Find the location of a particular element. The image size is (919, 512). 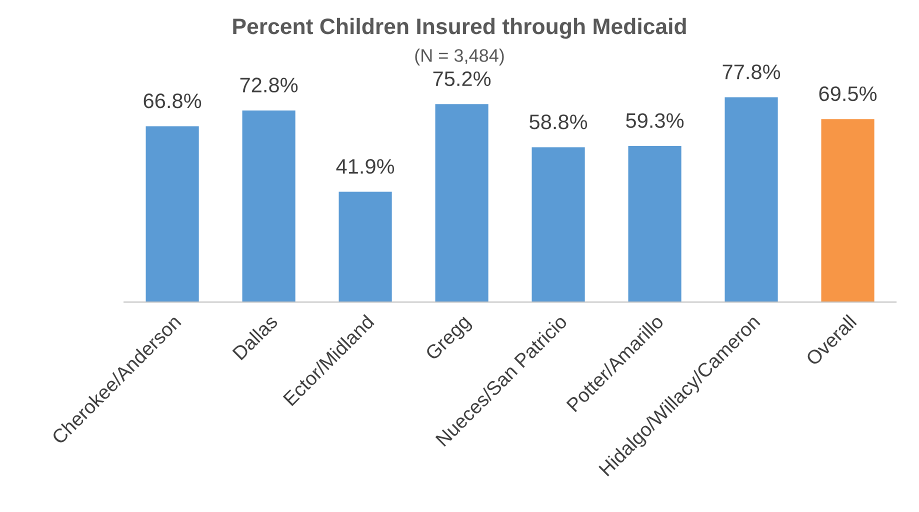

data-label: 58.8% is located at coordinates (559, 122).